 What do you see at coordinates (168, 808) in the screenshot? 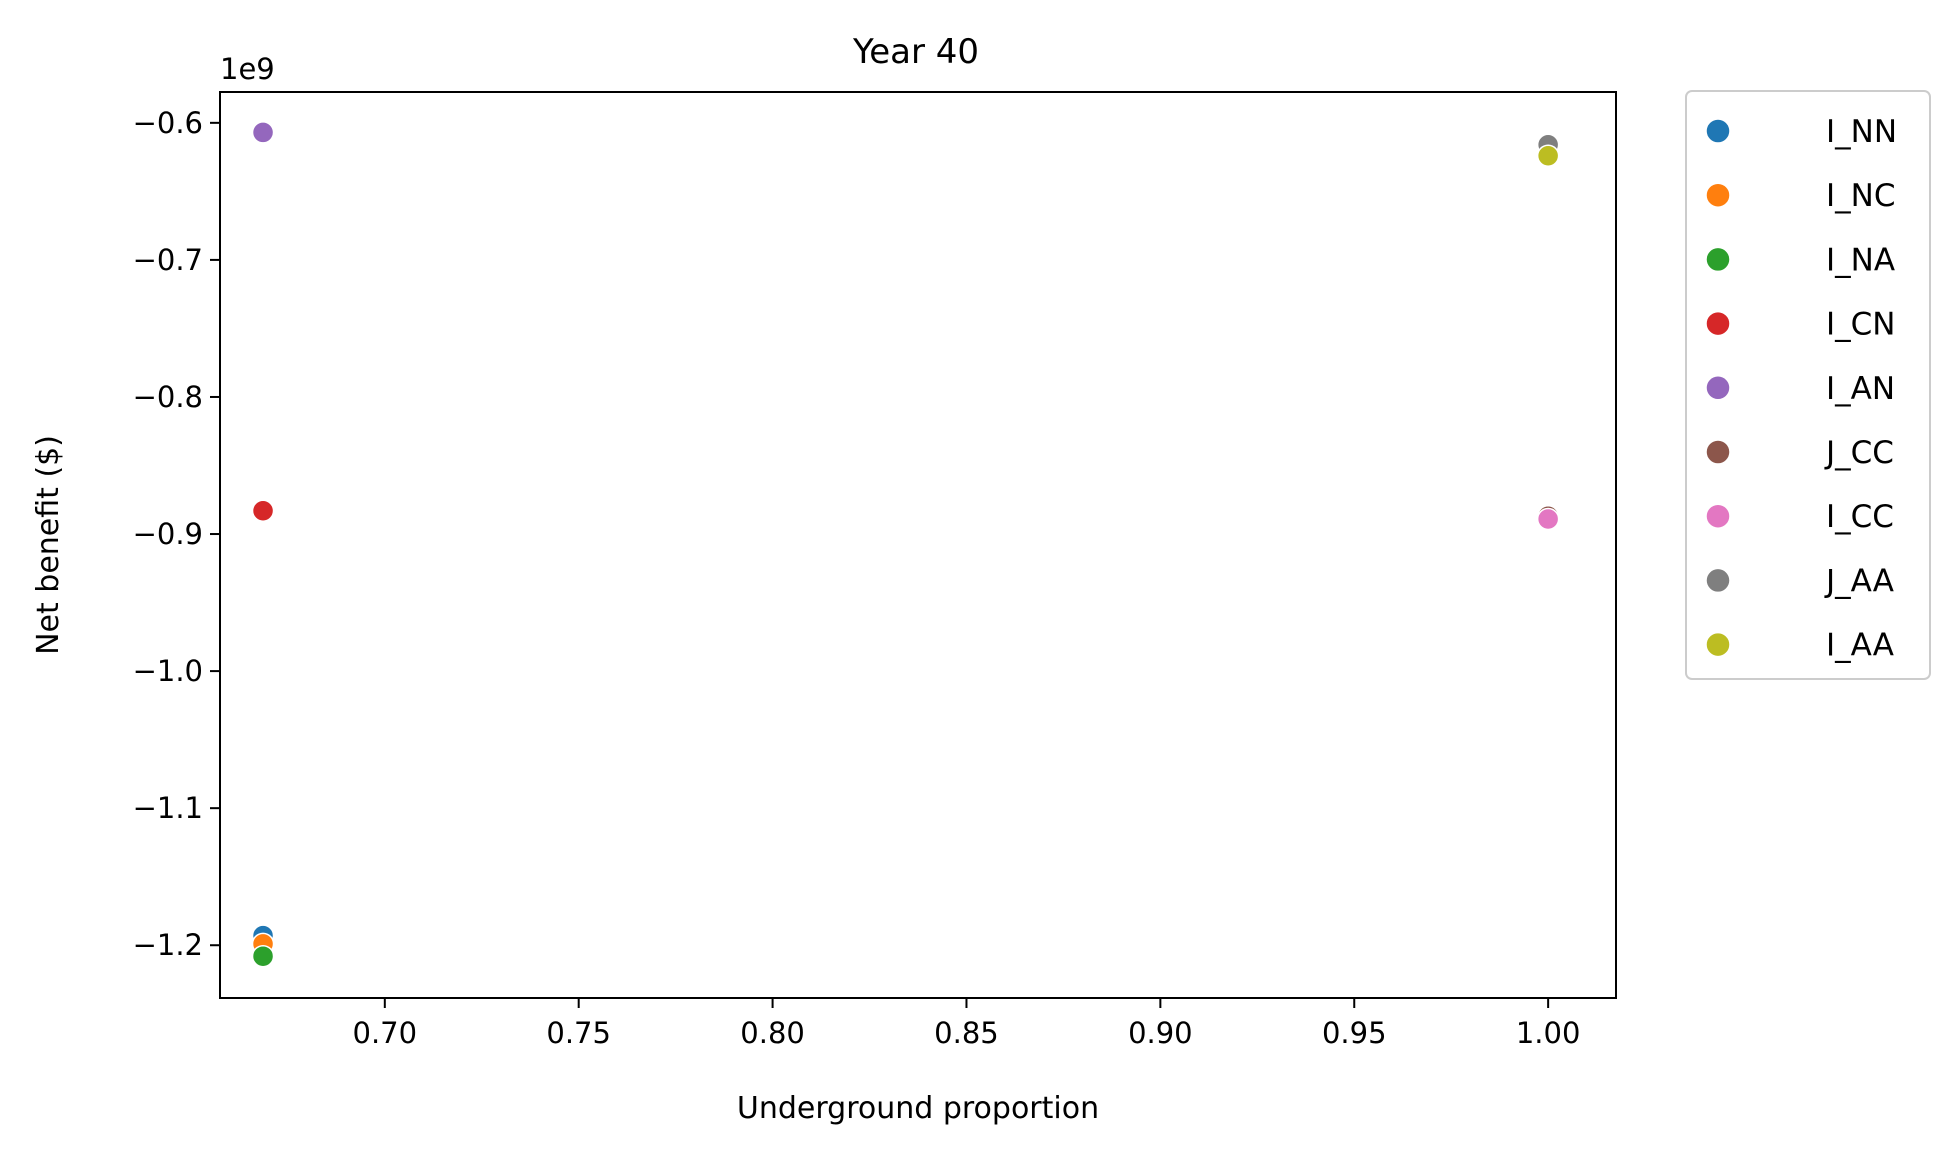
I see `y-tick-label: −1.1` at bounding box center [168, 808].